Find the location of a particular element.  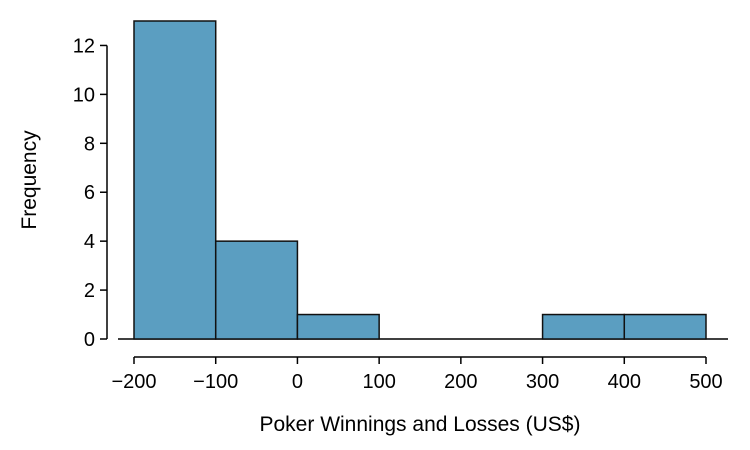

bar--200-to--100 is located at coordinates (175, 180).